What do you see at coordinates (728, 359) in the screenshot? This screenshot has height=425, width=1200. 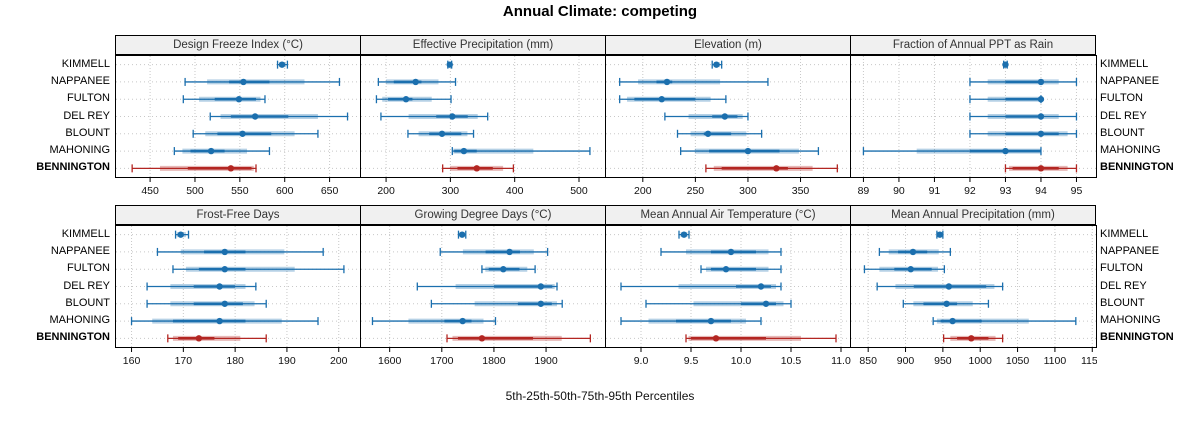 I see `x-axis-mean-annual-air-temperature-c-: 9.0 9.5 10.0 10.5 11.0` at bounding box center [728, 359].